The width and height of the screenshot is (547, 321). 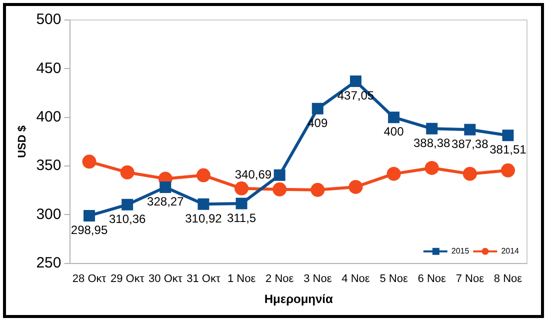 I want to click on data-label: 298,95, so click(x=89, y=230).